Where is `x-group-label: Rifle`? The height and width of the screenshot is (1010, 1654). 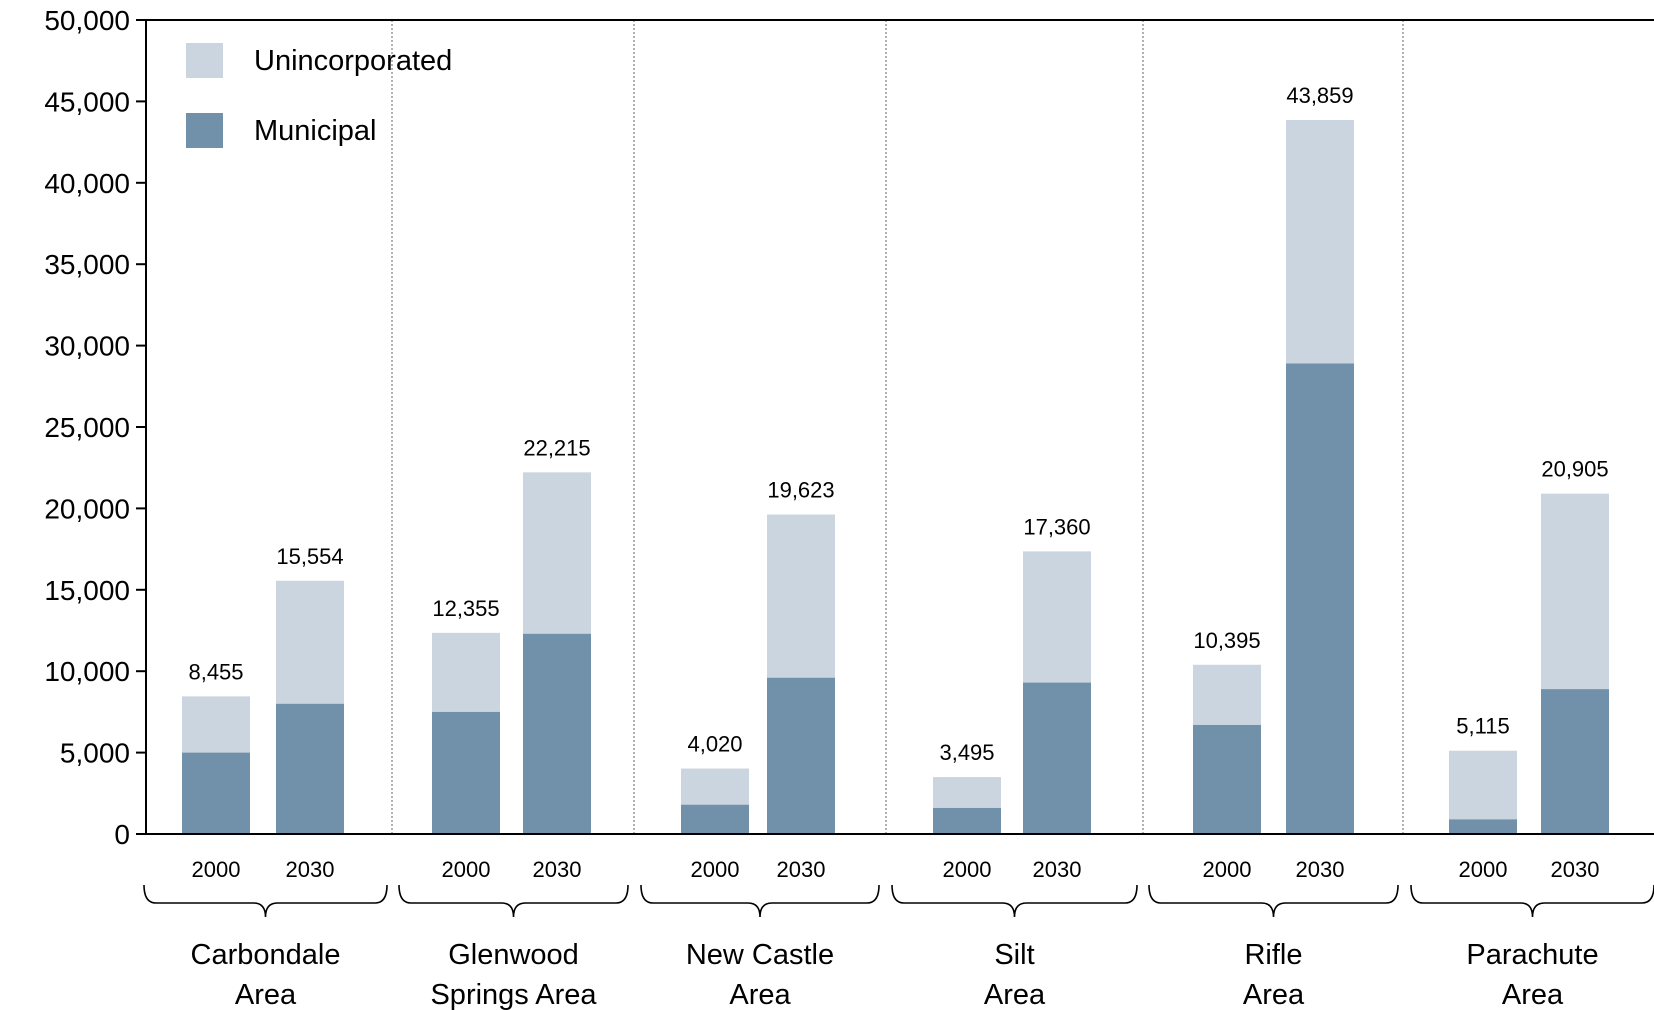 x-group-label: Rifle is located at coordinates (1273, 955).